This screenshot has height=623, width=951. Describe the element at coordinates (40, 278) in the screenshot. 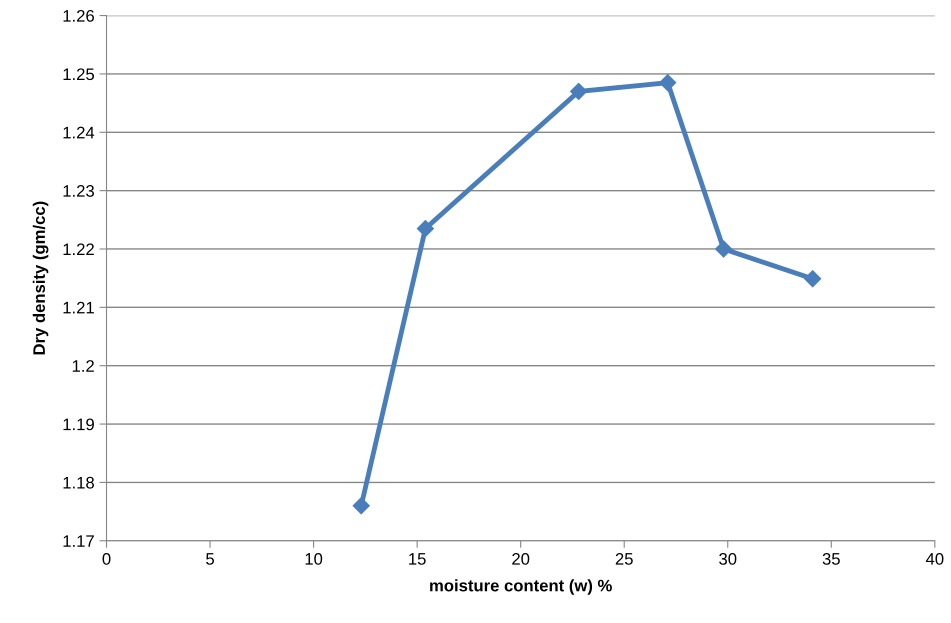

I see `y-axis-title: Dry density (gm/cc)` at that location.